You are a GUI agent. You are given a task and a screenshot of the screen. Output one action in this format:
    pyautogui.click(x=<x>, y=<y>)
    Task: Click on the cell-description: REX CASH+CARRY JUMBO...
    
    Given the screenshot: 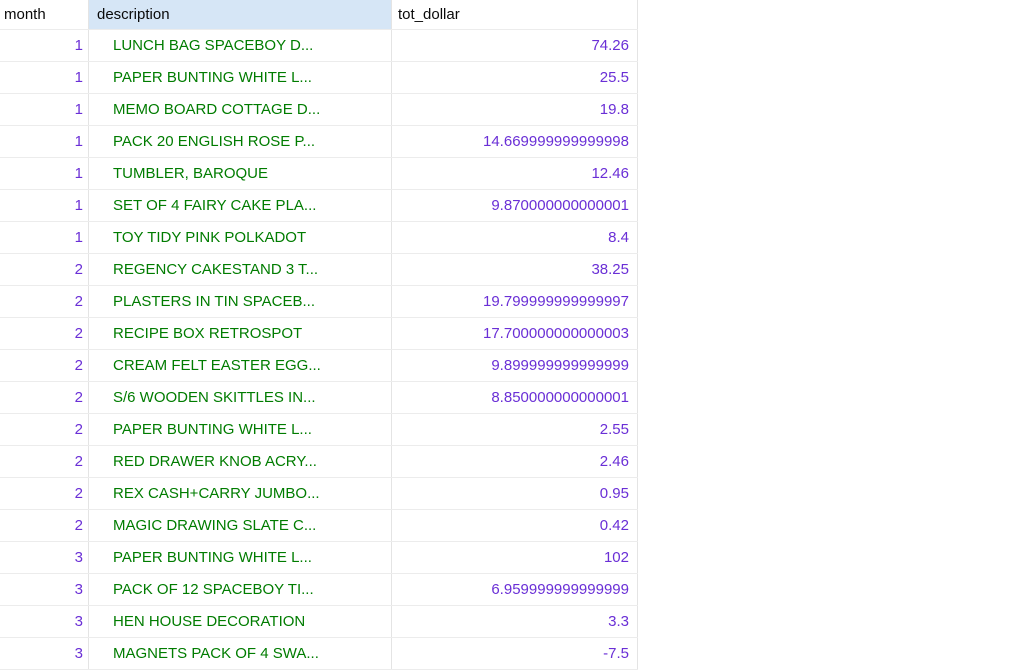 What is the action you would take?
    pyautogui.click(x=240, y=493)
    